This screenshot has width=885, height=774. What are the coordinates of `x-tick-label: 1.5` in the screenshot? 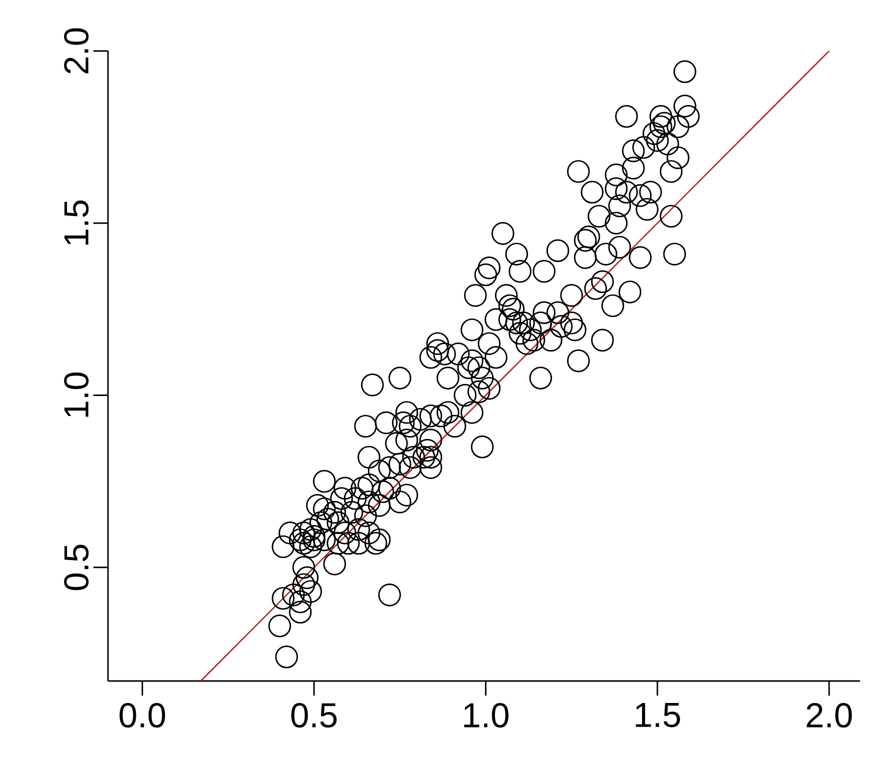 It's located at (658, 715).